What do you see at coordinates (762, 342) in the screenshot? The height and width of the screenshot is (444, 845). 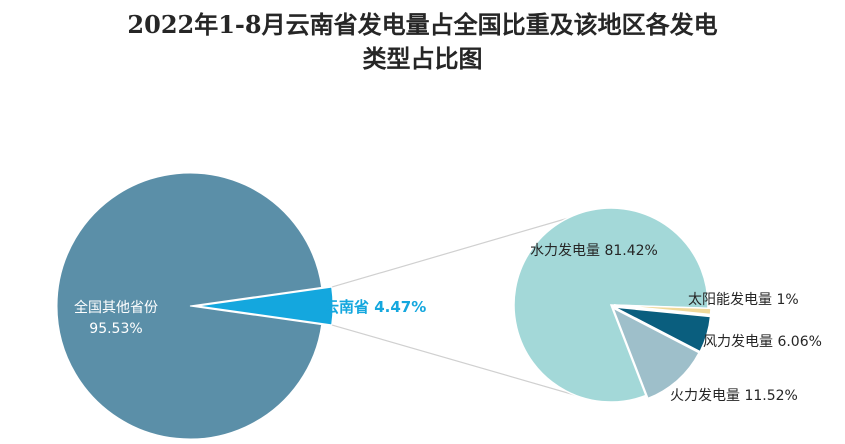 I see `label-wind: 风力发电量 6.06%` at bounding box center [762, 342].